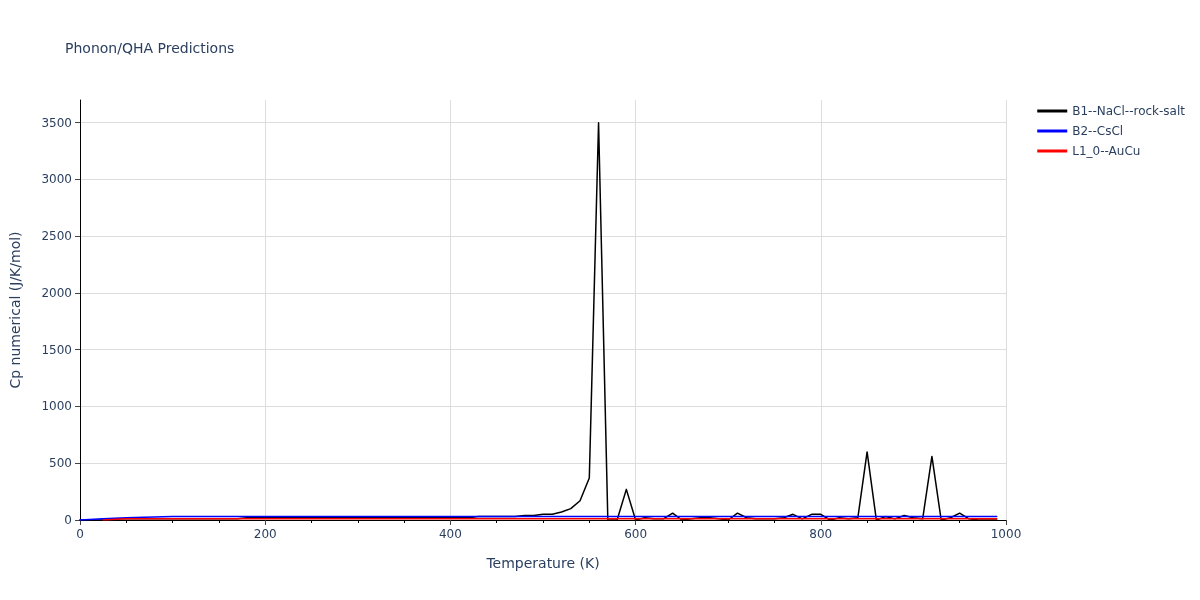  Describe the element at coordinates (1129, 111) in the screenshot. I see `legend-label: B1--NaCl--rock-salt` at that location.